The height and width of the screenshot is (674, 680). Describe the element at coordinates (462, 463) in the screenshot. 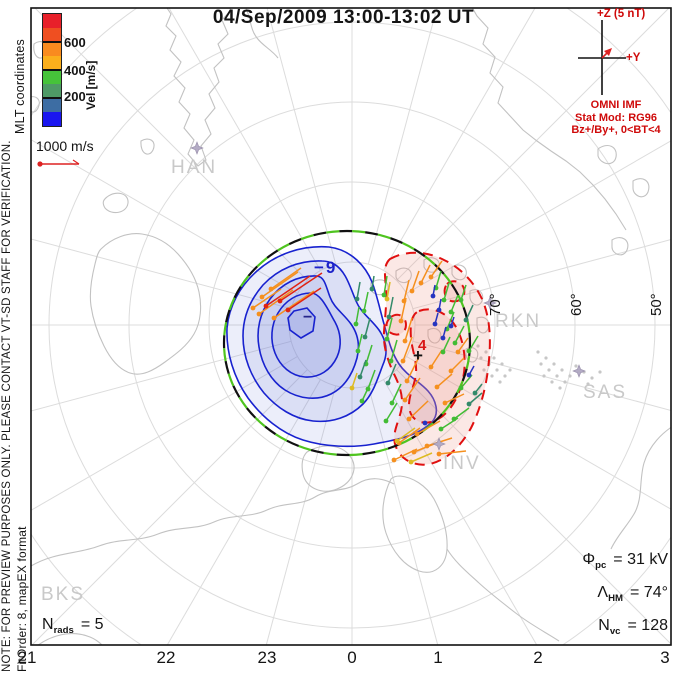

I see `station-label-inv: INV` at that location.